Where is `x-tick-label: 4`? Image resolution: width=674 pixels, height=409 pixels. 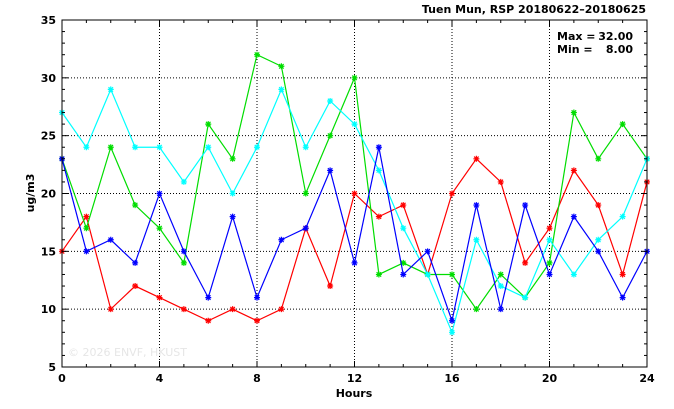 x-tick-label: 4 is located at coordinates (160, 378).